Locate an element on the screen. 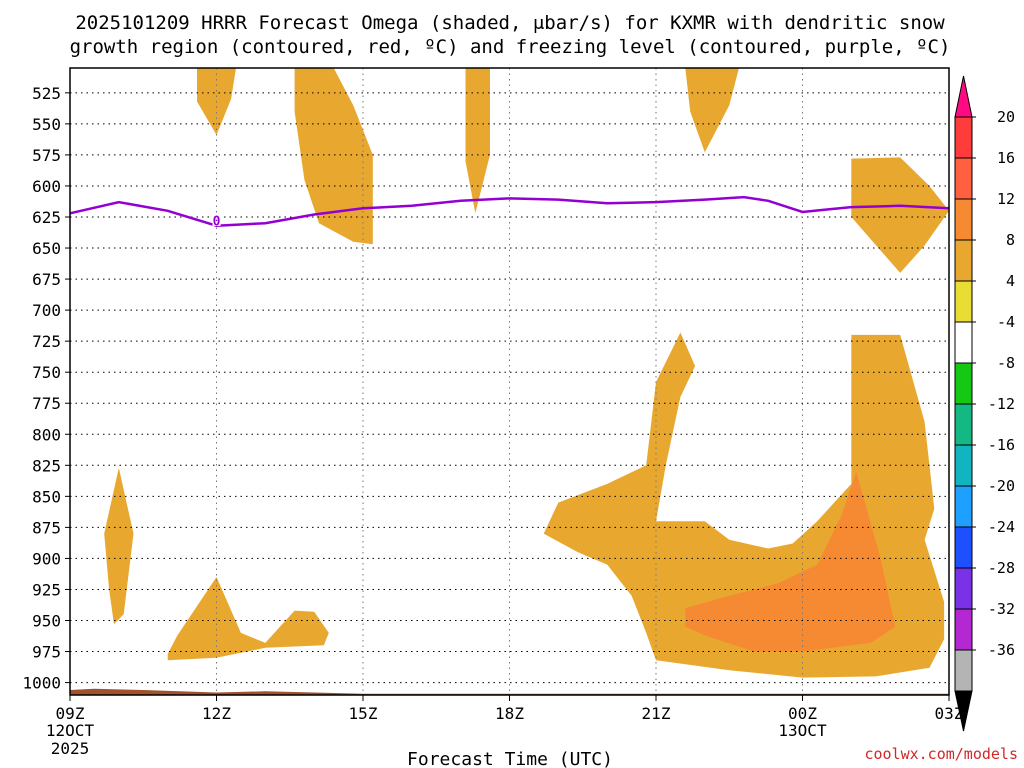  x-tick-label-21Z: 21Z is located at coordinates (656, 713).